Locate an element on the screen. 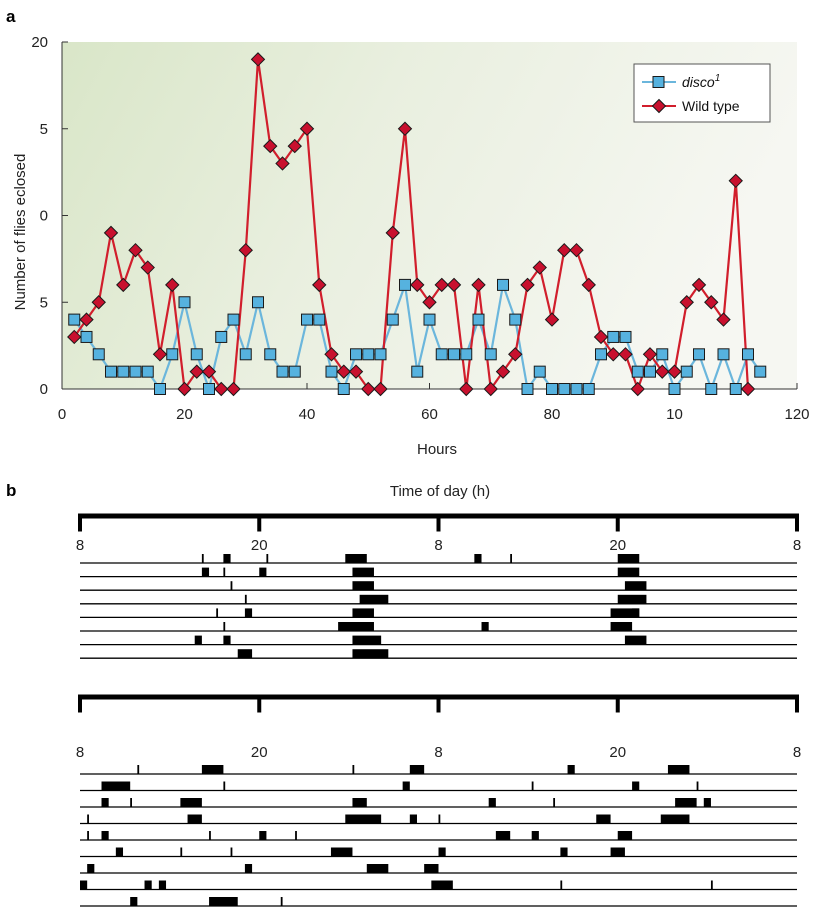  legend-disco-marker is located at coordinates (658, 82).